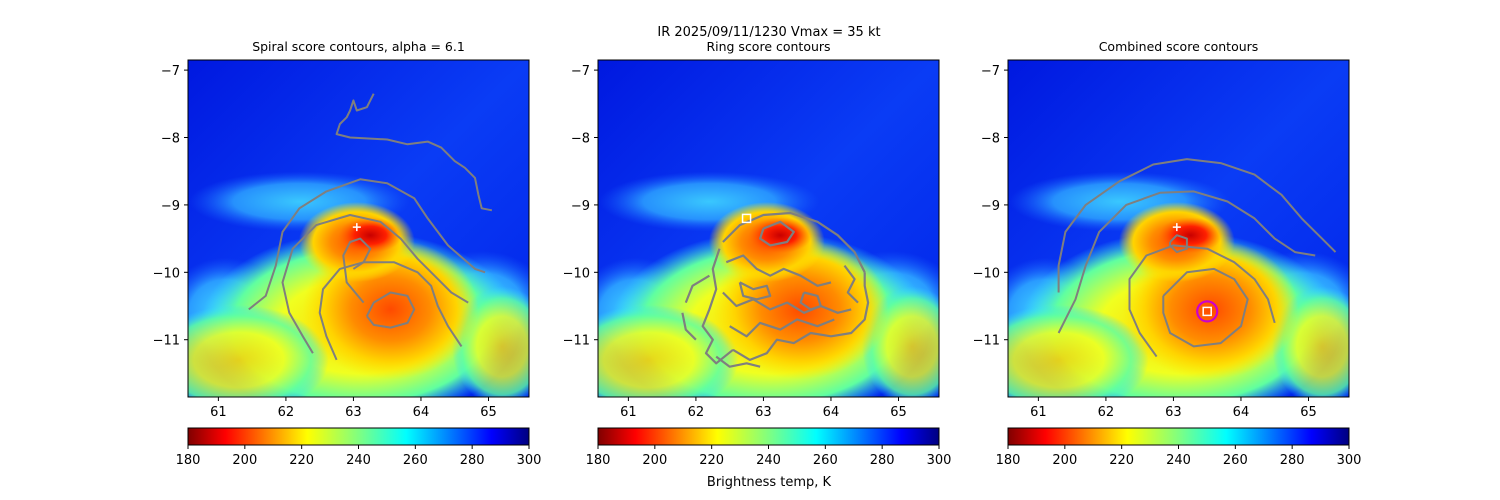 The image size is (1500, 500). Describe the element at coordinates (358, 46) in the screenshot. I see `panel-title: Spiral score contours, alpha = 6.1` at that location.